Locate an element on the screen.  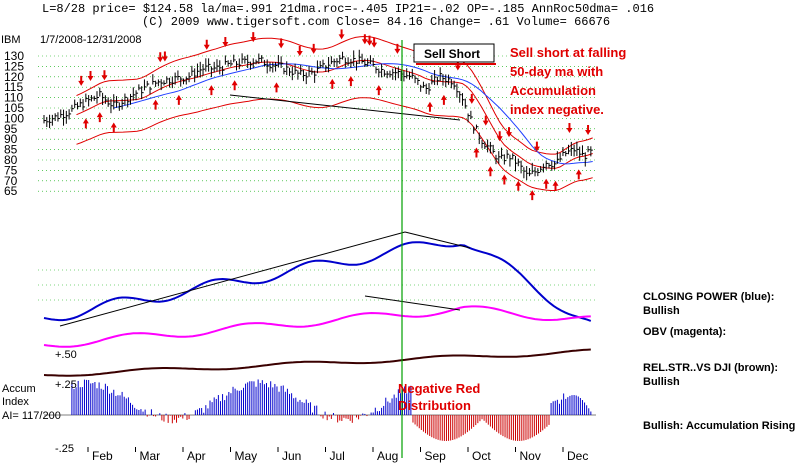
y-tick-label: 80 is located at coordinates (11, 160).